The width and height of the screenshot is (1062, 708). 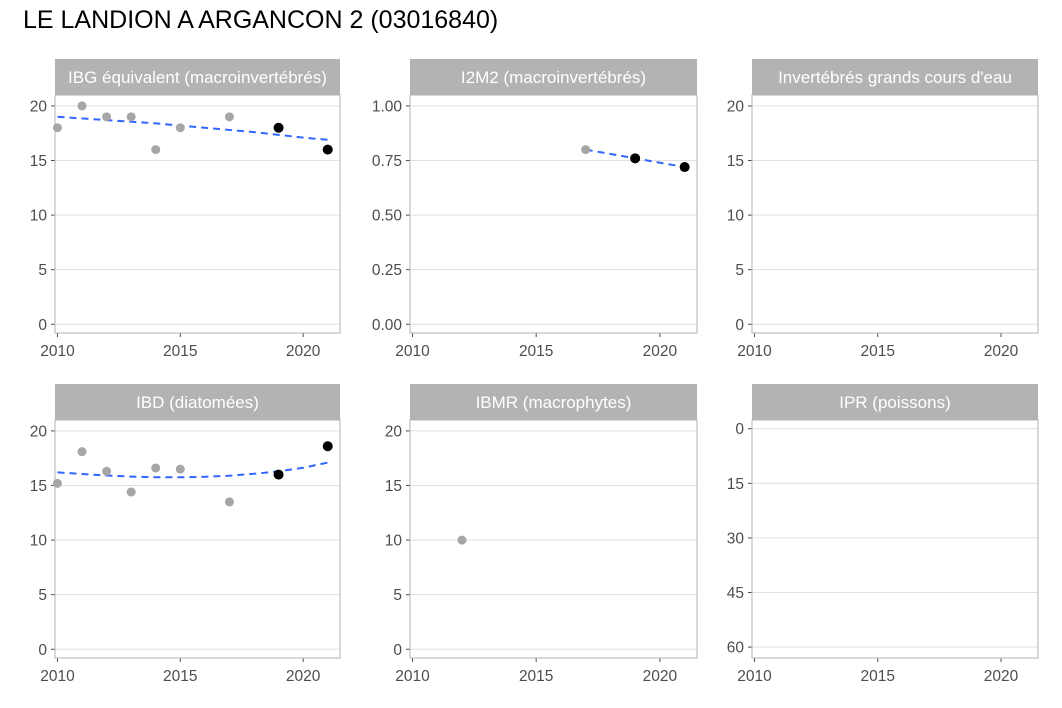 I want to click on y-tick-label: 60, so click(x=736, y=648).